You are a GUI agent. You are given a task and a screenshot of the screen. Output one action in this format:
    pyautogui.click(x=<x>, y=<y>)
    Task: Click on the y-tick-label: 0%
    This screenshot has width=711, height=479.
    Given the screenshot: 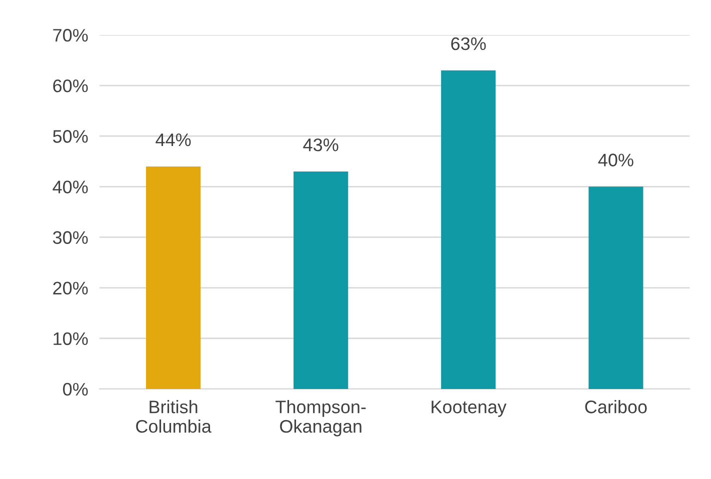 What is the action you would take?
    pyautogui.click(x=75, y=389)
    